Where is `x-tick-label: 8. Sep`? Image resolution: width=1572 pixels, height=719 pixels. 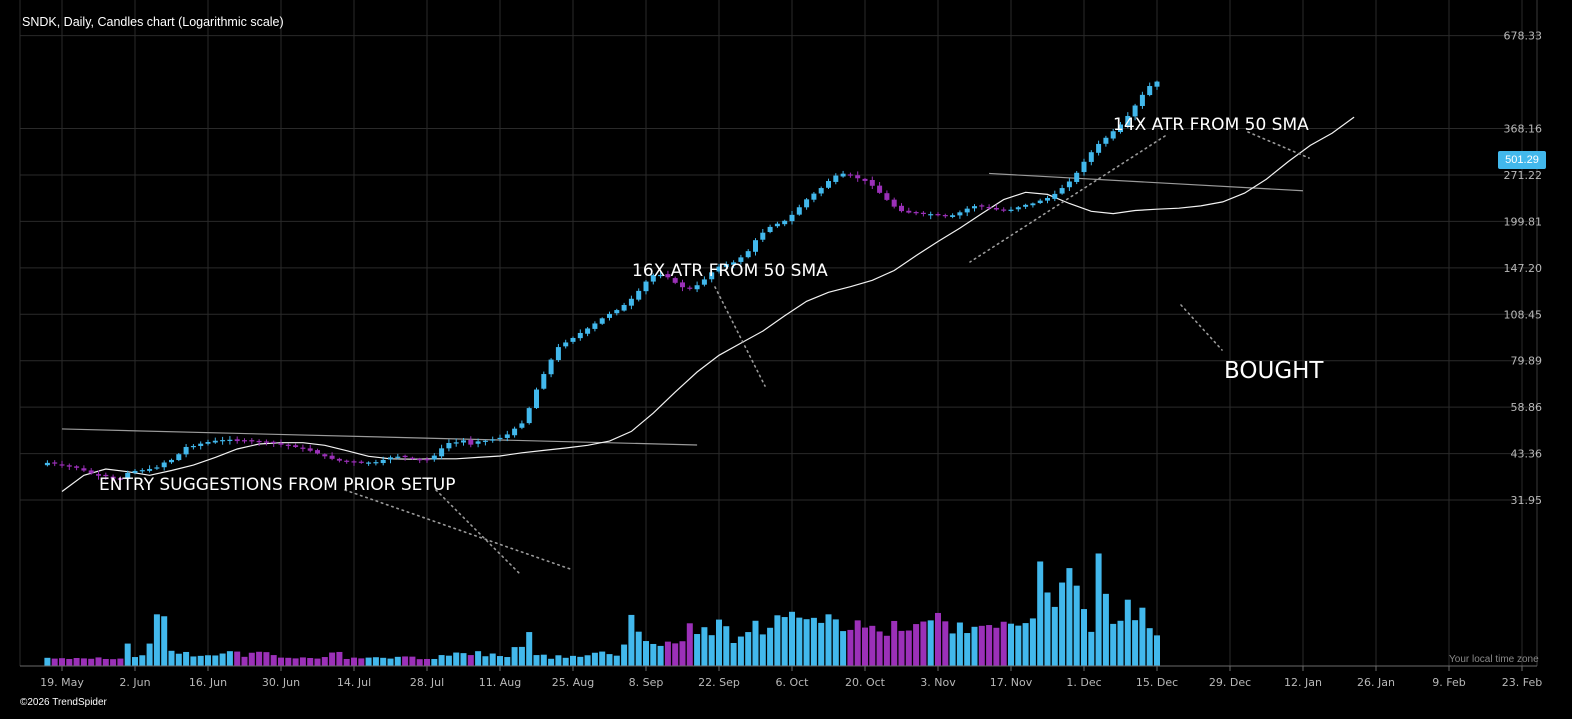 x-tick-label: 8. Sep is located at coordinates (646, 682).